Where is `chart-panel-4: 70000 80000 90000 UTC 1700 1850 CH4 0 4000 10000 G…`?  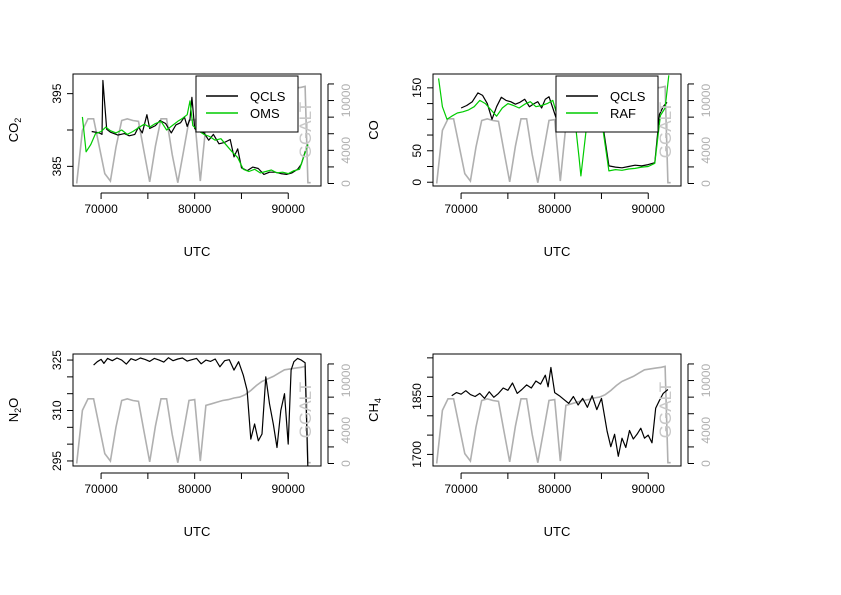 chart-panel-4: 70000 80000 90000 UTC 1700 1850 CH4 0 4000 10000 G… is located at coordinates (539, 446).